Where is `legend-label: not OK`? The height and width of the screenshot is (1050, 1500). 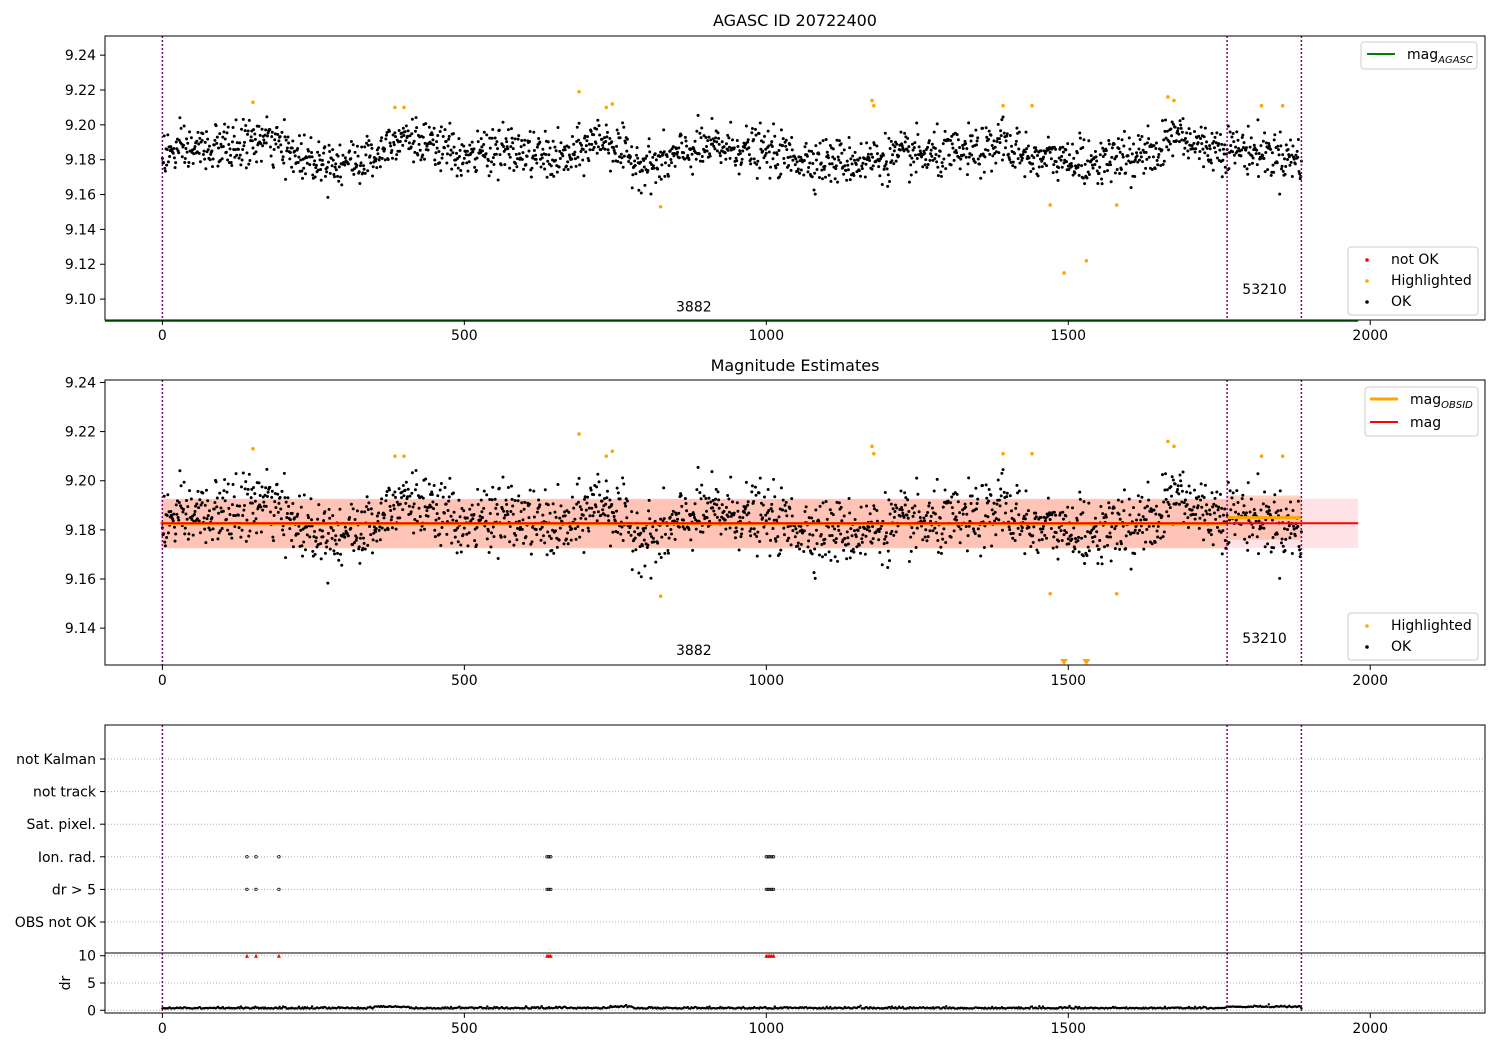
legend-label: not OK is located at coordinates (1415, 260).